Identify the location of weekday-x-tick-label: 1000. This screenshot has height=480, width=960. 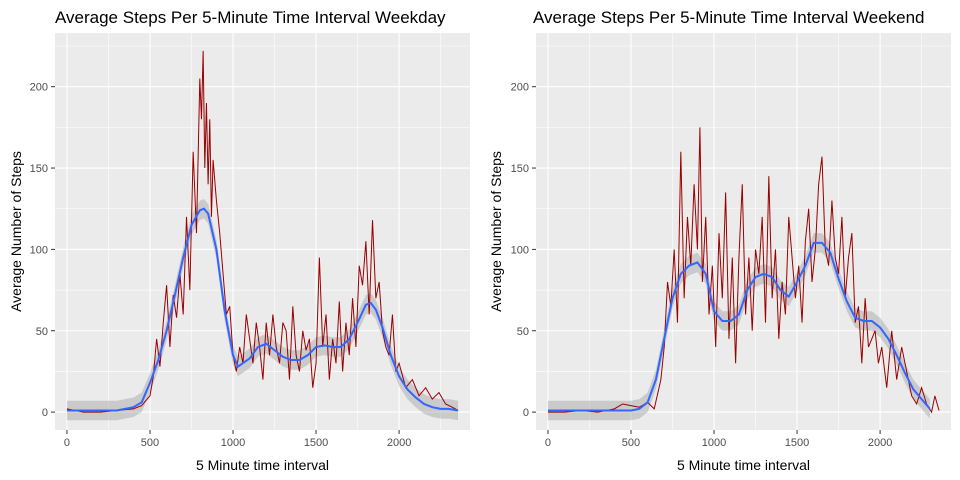
(233, 443).